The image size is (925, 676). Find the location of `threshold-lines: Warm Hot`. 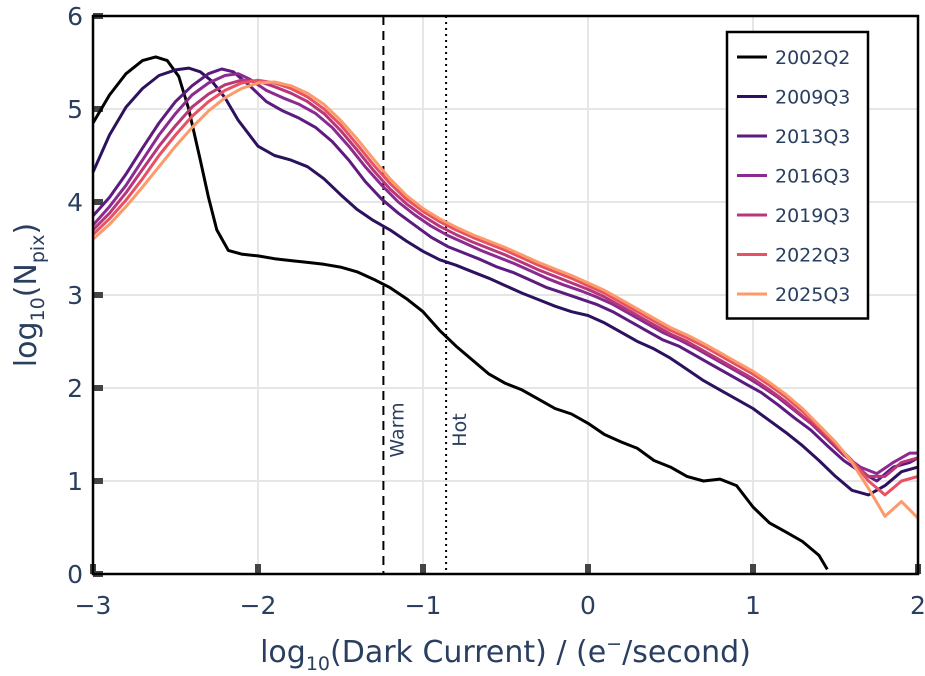

threshold-lines: Warm Hot is located at coordinates (426, 295).